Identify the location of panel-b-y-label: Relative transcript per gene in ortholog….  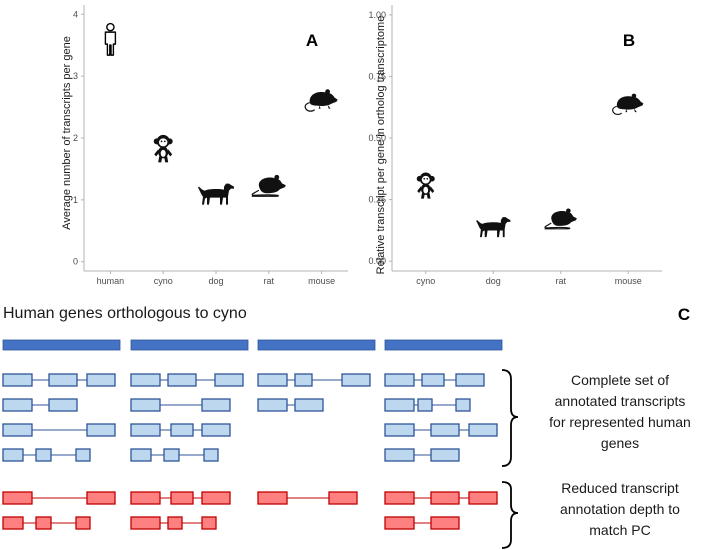
(381, 145).